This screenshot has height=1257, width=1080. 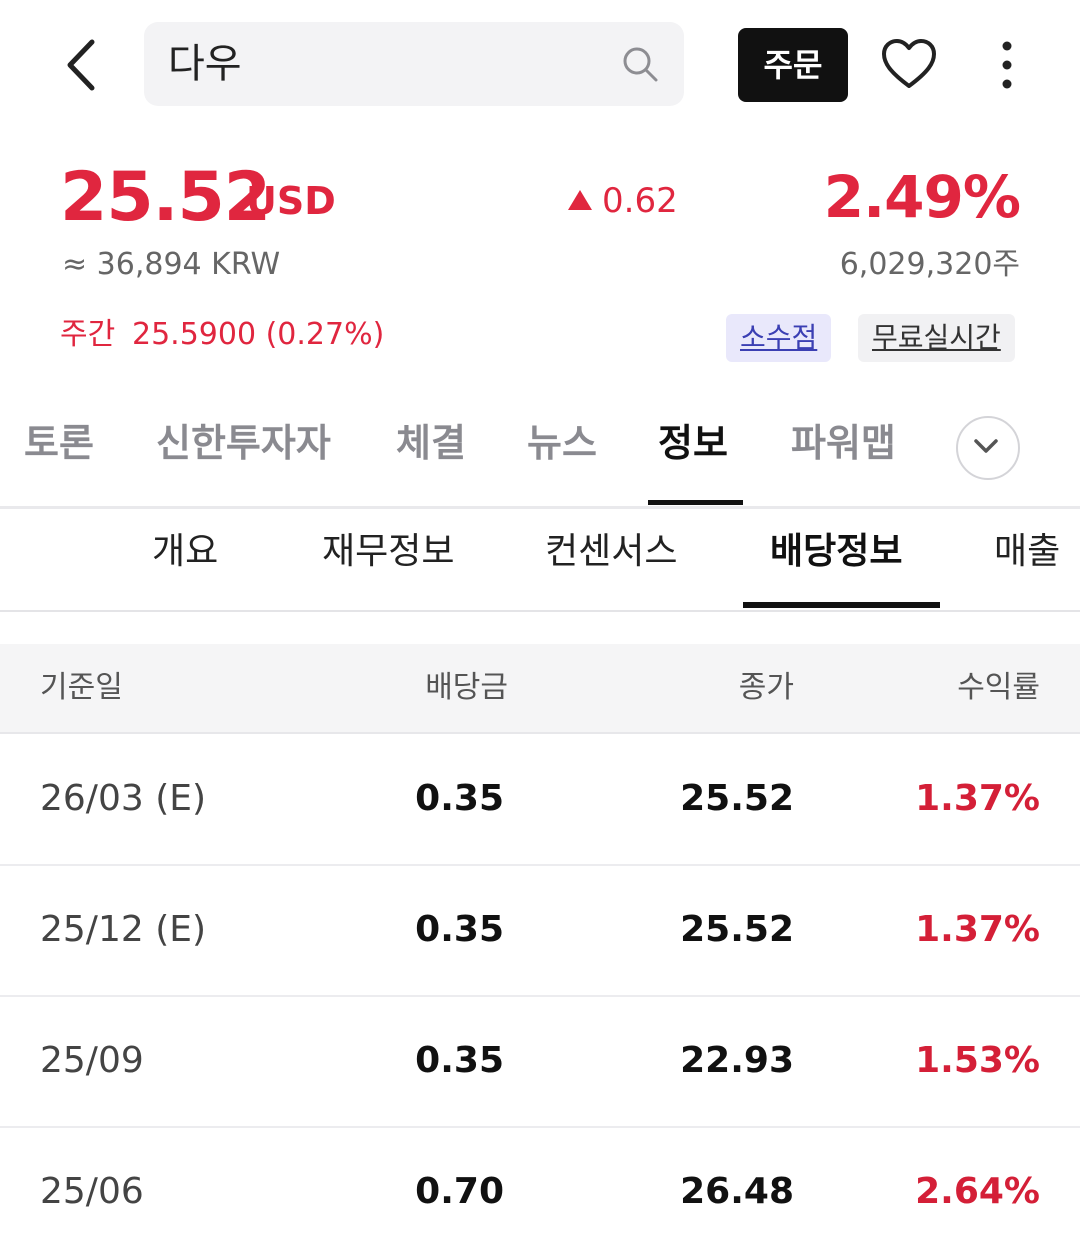 I want to click on trade-volume: 6,029,320주, so click(x=929, y=264).